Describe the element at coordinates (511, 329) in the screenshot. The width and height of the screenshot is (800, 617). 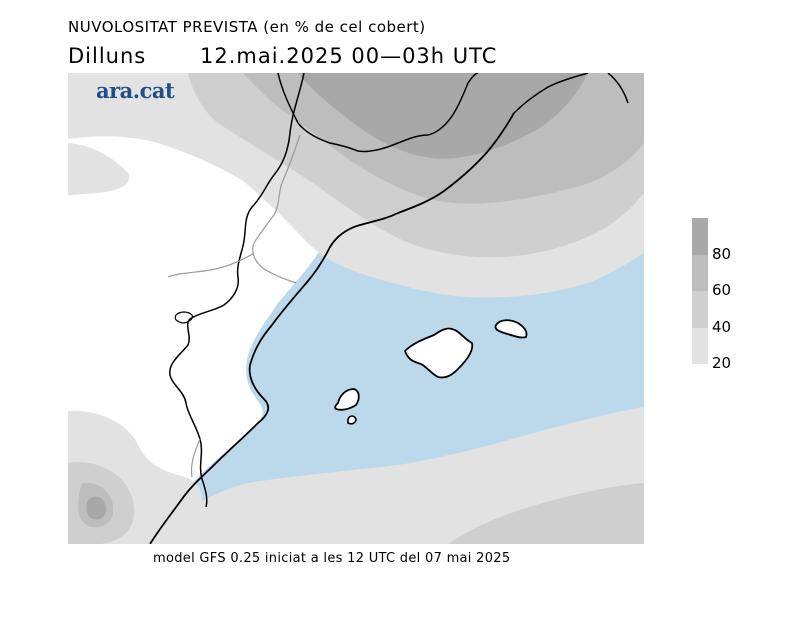
I see `menorca-island` at that location.